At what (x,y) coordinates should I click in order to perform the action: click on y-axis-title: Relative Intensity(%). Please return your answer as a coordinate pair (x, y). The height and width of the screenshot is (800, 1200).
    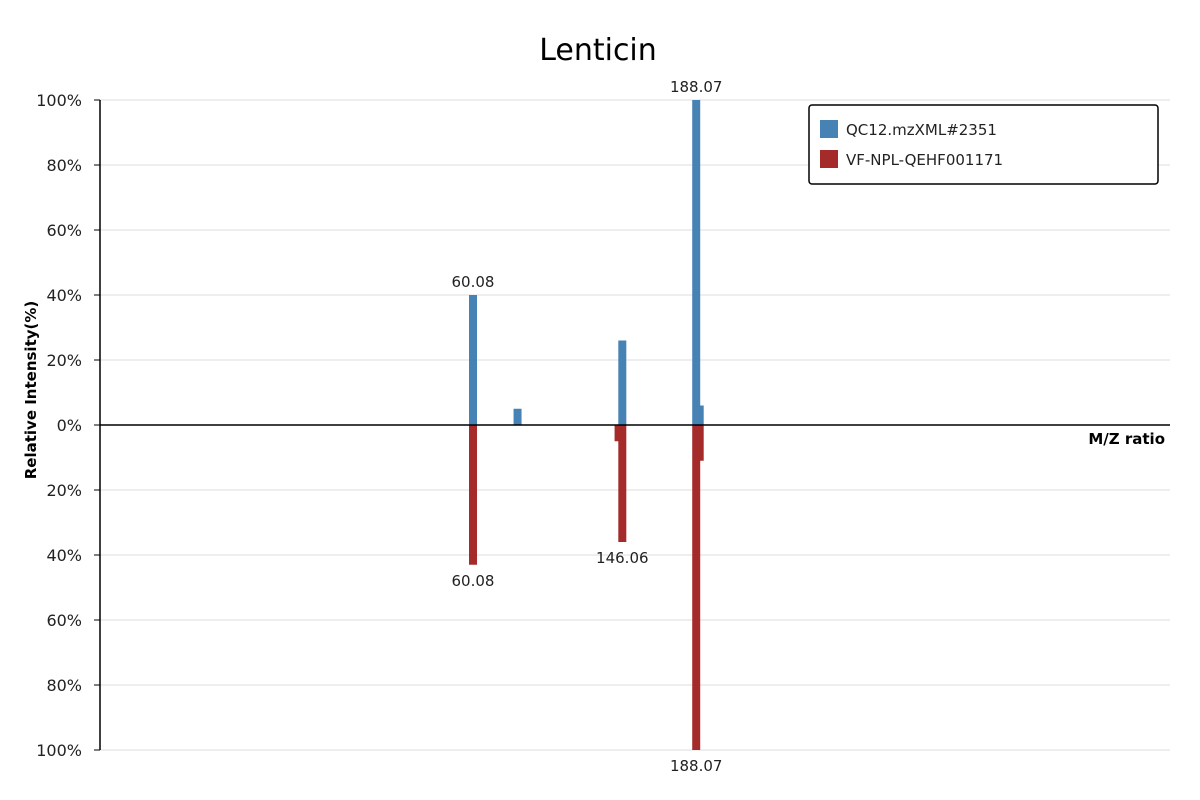
    Looking at the image, I should click on (31, 390).